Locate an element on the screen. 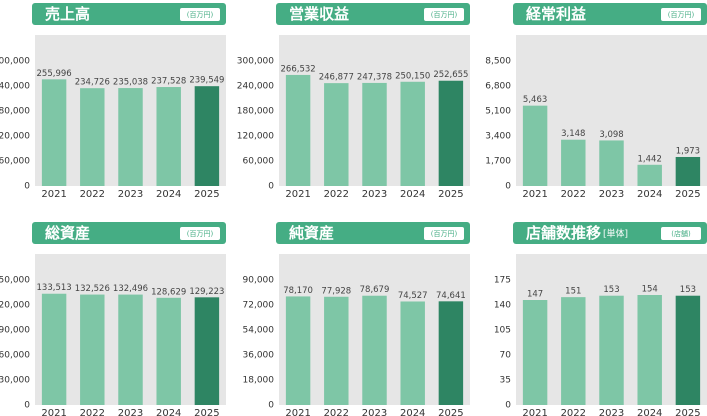 Image resolution: width=707 pixels, height=416 pixels. chart-subtitle: [単体] is located at coordinates (615, 234).